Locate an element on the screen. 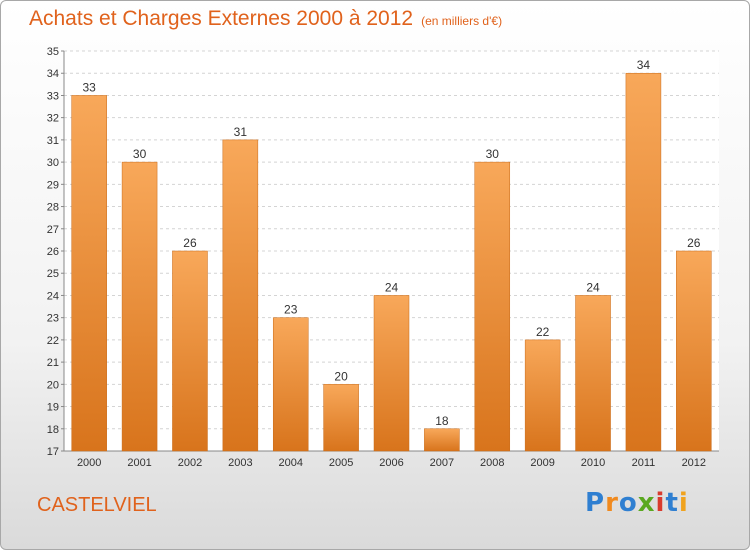 Image resolution: width=750 pixels, height=550 pixels. x-tick-label: 2008 is located at coordinates (492, 463).